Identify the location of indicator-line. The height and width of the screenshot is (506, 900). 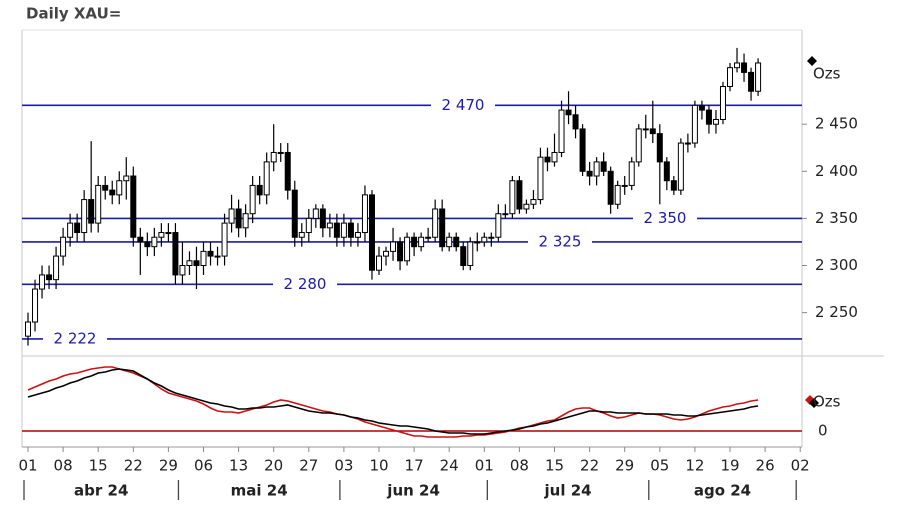
(393, 401).